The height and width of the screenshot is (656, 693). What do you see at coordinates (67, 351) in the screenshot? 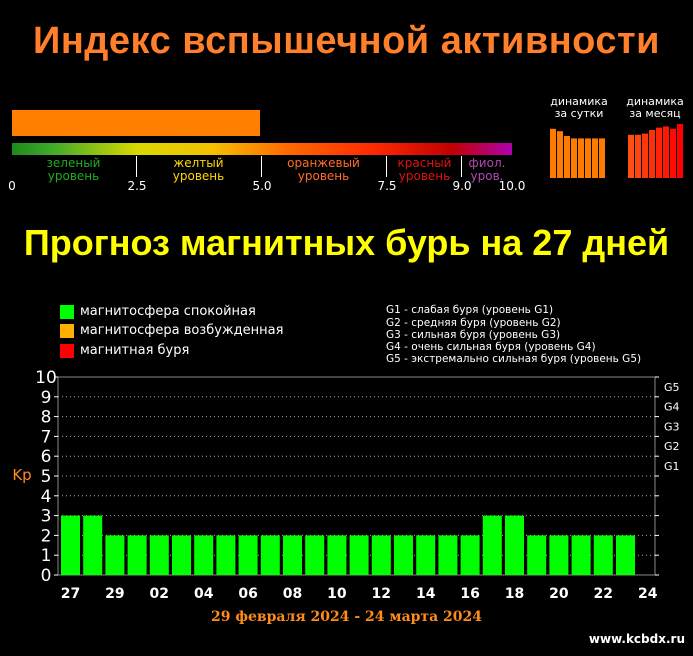
I see `legend-swatch-storm` at bounding box center [67, 351].